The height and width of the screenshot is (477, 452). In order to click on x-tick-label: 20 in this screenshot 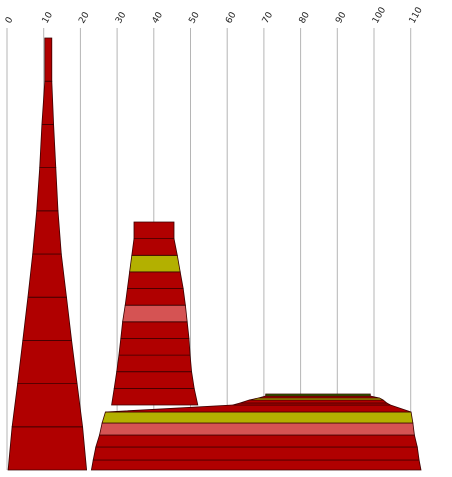, I will do `click(84, 17)`.